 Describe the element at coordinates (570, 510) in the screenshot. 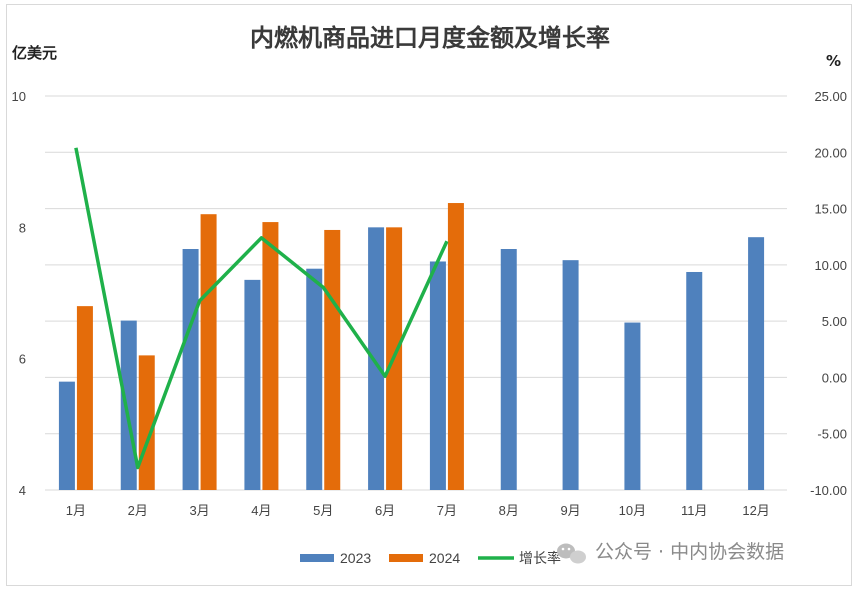

I see `x-tick-label: 9月` at that location.